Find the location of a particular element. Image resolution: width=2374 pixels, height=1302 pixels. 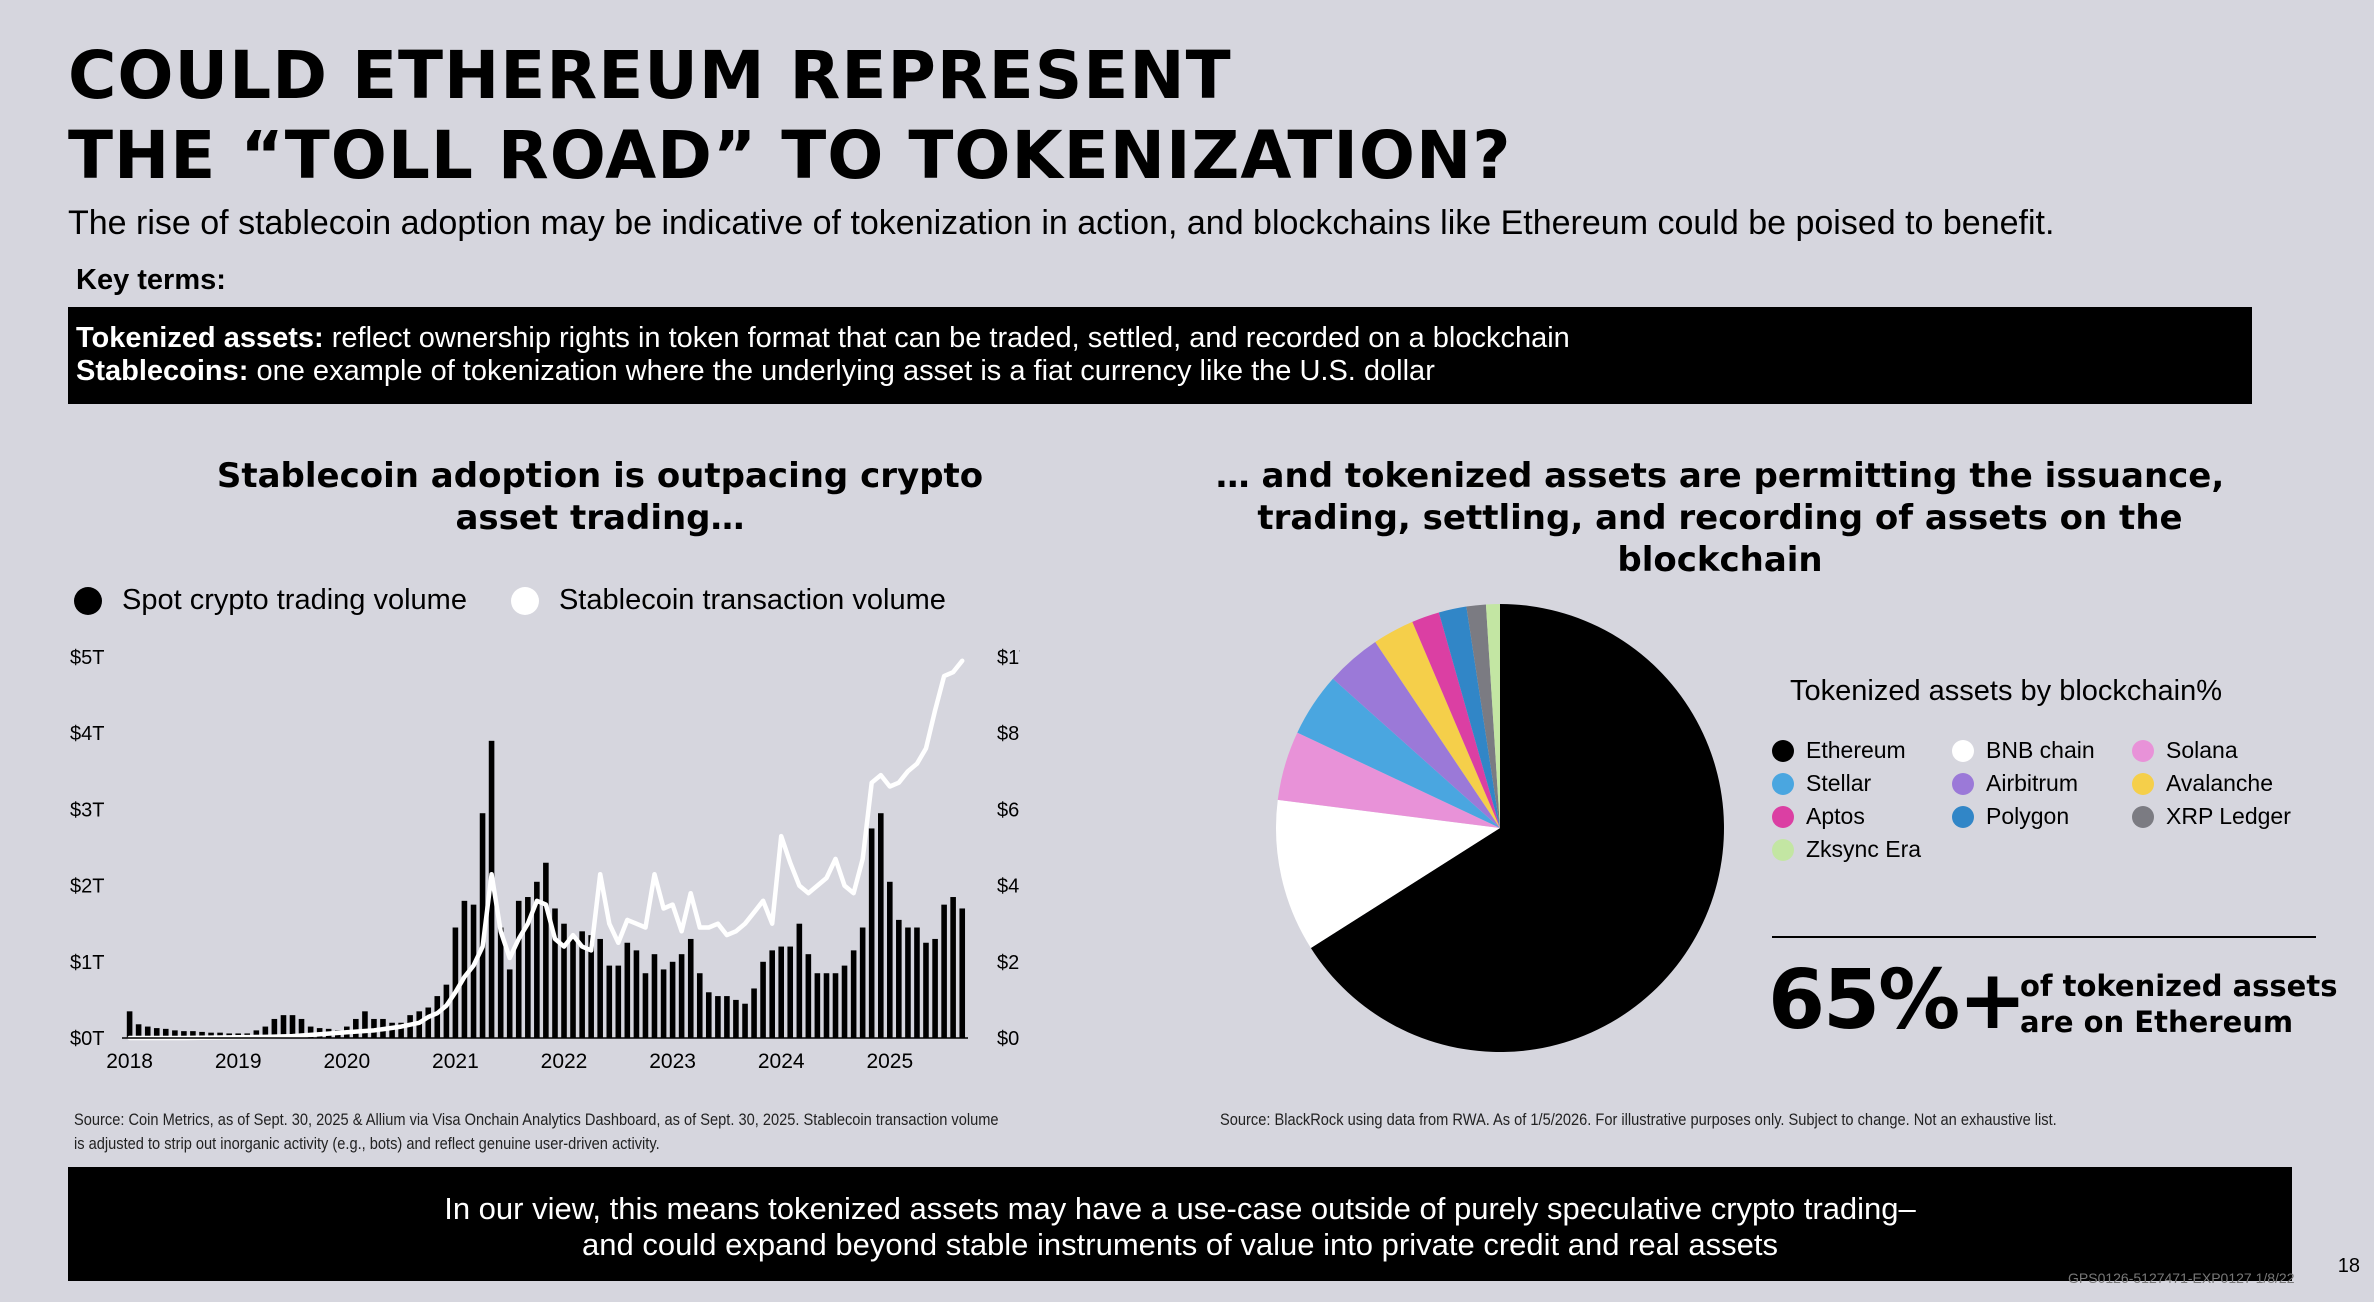

pie-legend-label: Aptos is located at coordinates (1835, 816).